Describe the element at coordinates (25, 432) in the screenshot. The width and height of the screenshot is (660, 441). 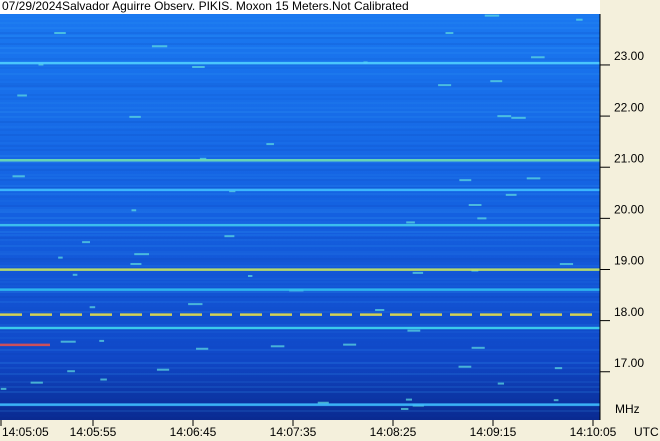
I see `x-tick-label: 14:05:05` at that location.